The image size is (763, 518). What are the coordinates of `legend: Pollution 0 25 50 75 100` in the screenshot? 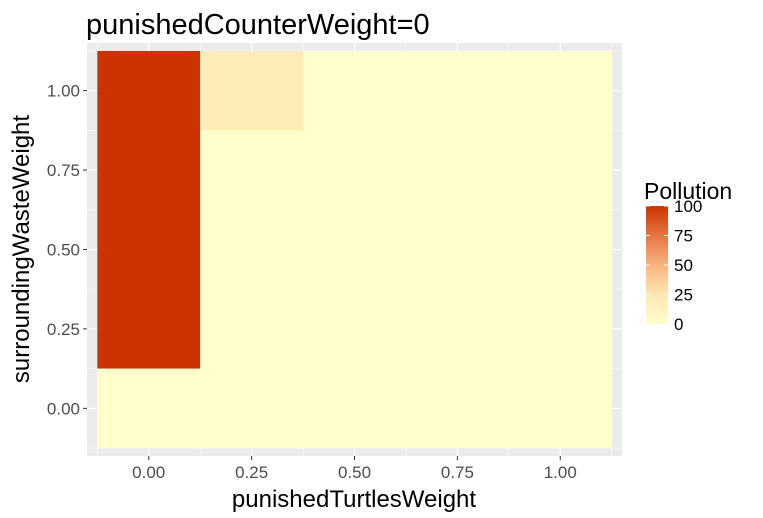 It's located at (688, 256).